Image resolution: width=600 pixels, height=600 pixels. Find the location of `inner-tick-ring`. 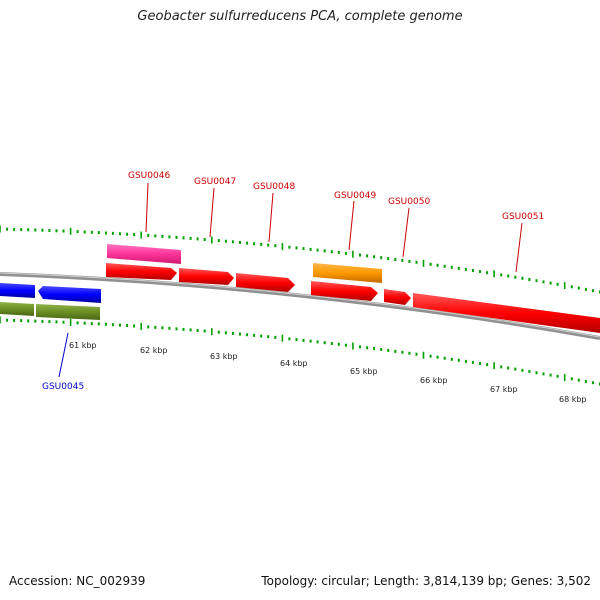

inner-tick-ring is located at coordinates (300, 351).